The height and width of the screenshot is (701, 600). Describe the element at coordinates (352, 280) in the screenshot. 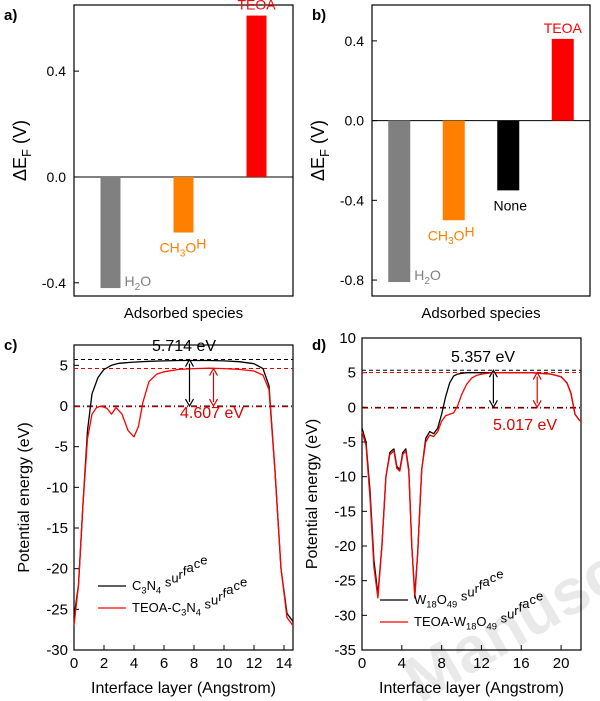

I see `y-tick-label: -0.8` at that location.